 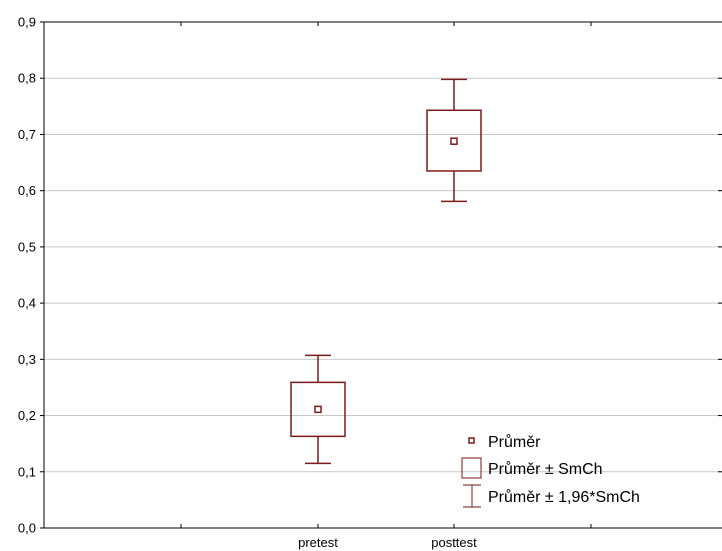 I want to click on legend-label: Průměr ± 1,96*SmCh, so click(x=564, y=497).